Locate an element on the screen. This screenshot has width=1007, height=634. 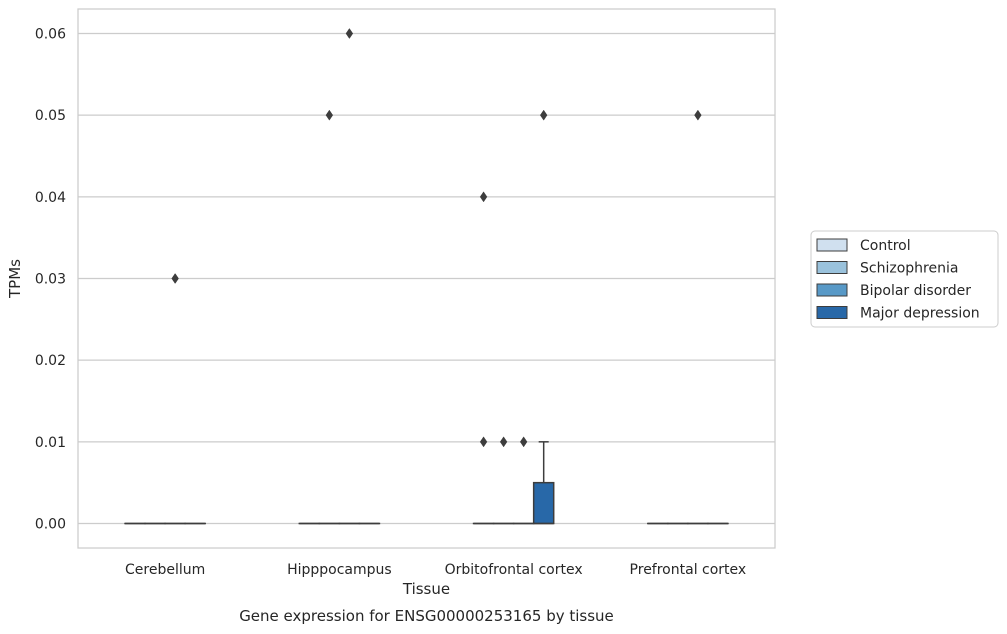
x-tick-label: Hipppocampus is located at coordinates (339, 570).